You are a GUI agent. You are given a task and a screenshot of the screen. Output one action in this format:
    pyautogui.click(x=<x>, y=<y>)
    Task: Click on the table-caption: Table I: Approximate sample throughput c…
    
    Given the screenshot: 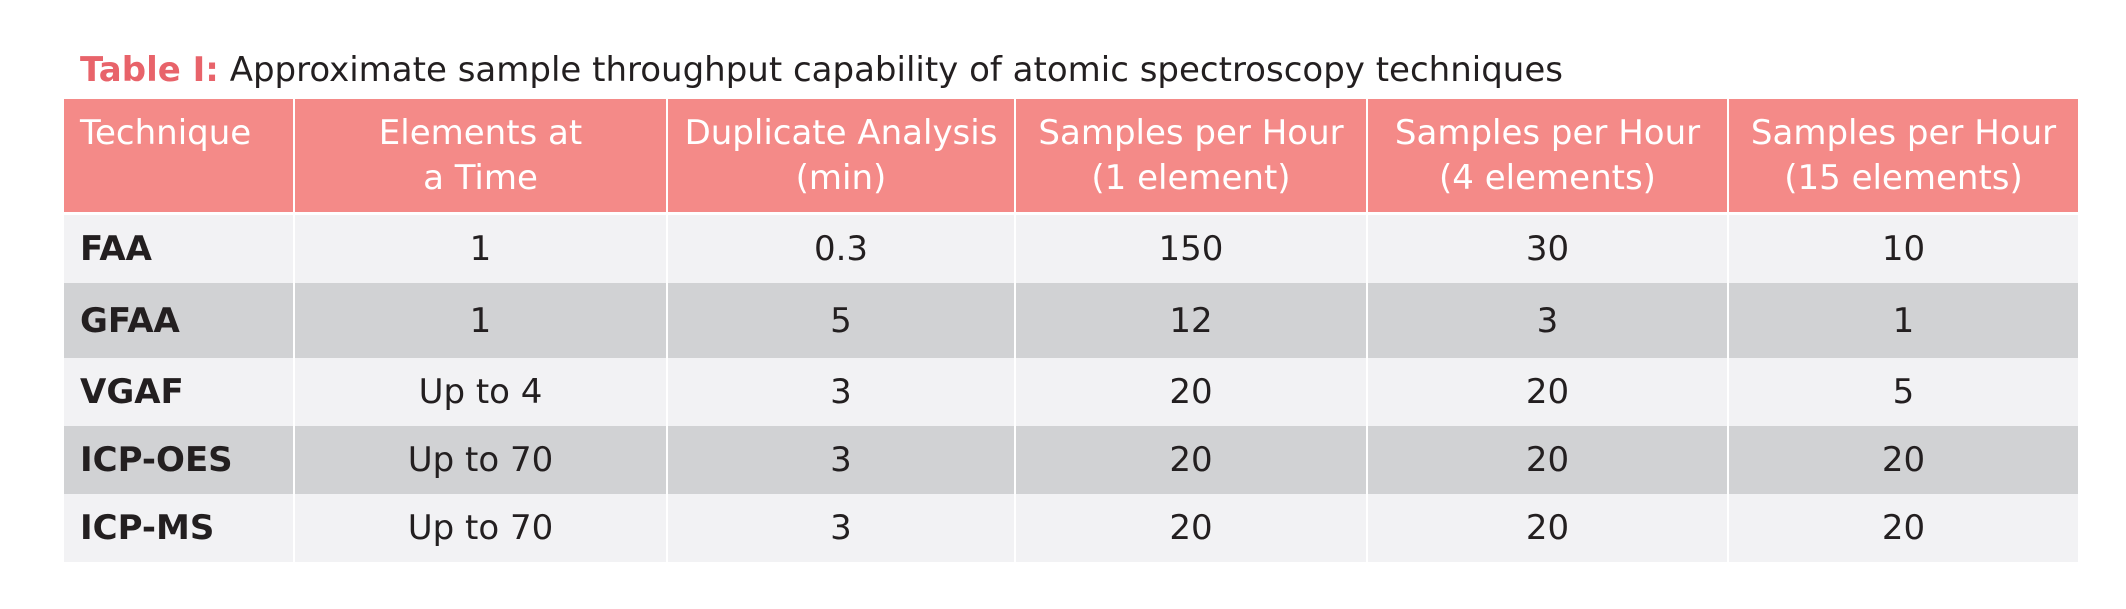 What is the action you would take?
    pyautogui.click(x=821, y=70)
    